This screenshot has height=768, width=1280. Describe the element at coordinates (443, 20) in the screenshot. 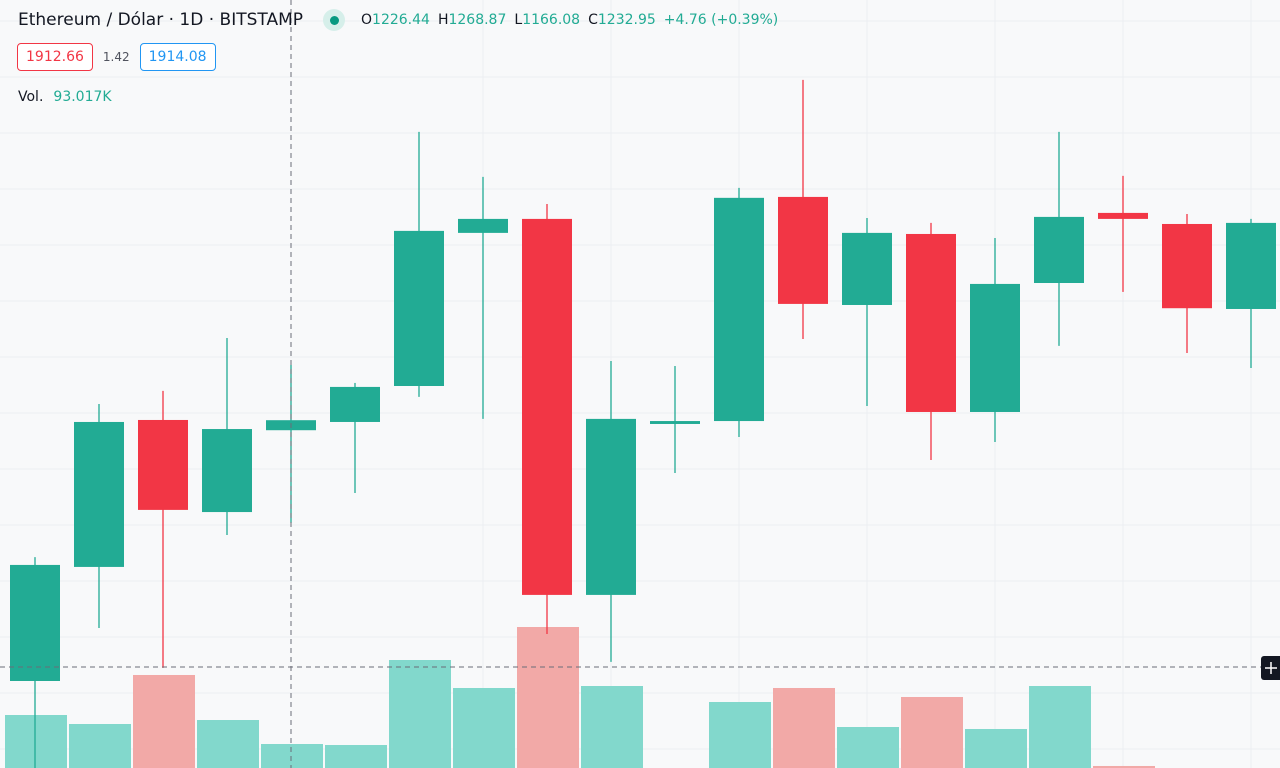

I see `label: H` at that location.